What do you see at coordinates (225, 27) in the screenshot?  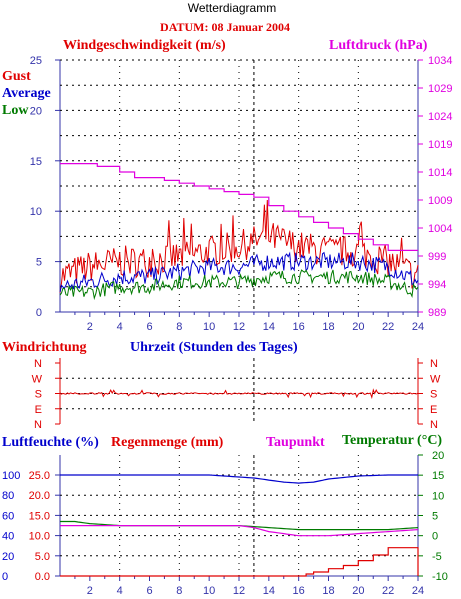 I see `diagram-date: DATUM: 08 Januar 2004` at bounding box center [225, 27].